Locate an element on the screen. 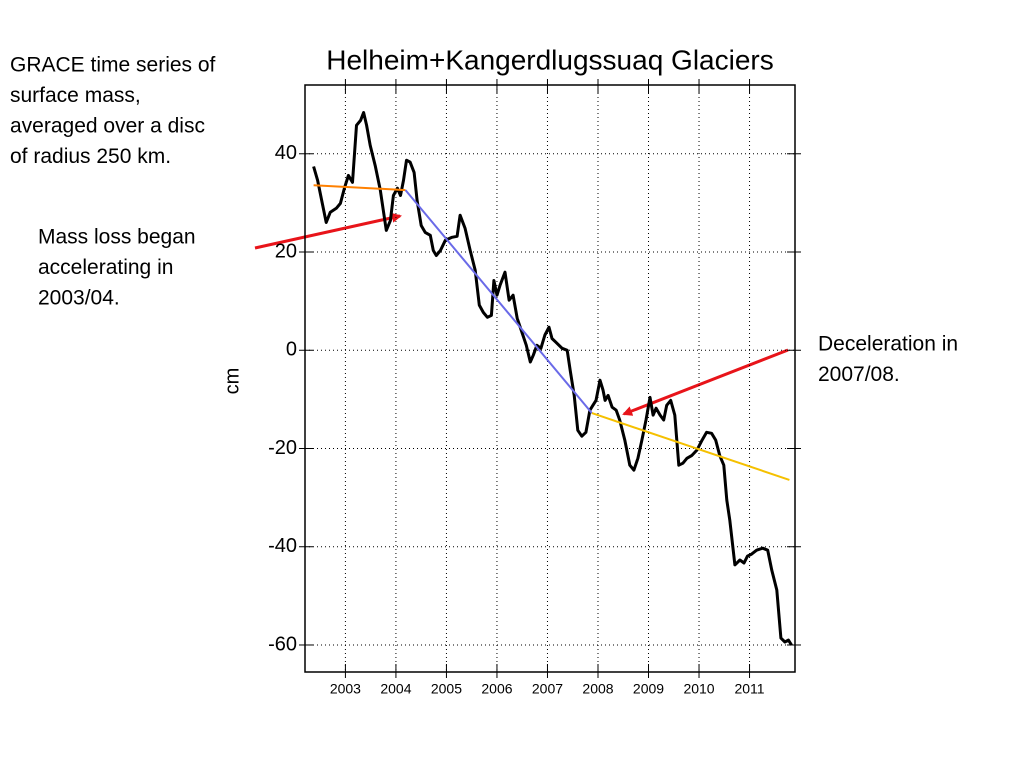  y-tick-label: -20 is located at coordinates (282, 448).